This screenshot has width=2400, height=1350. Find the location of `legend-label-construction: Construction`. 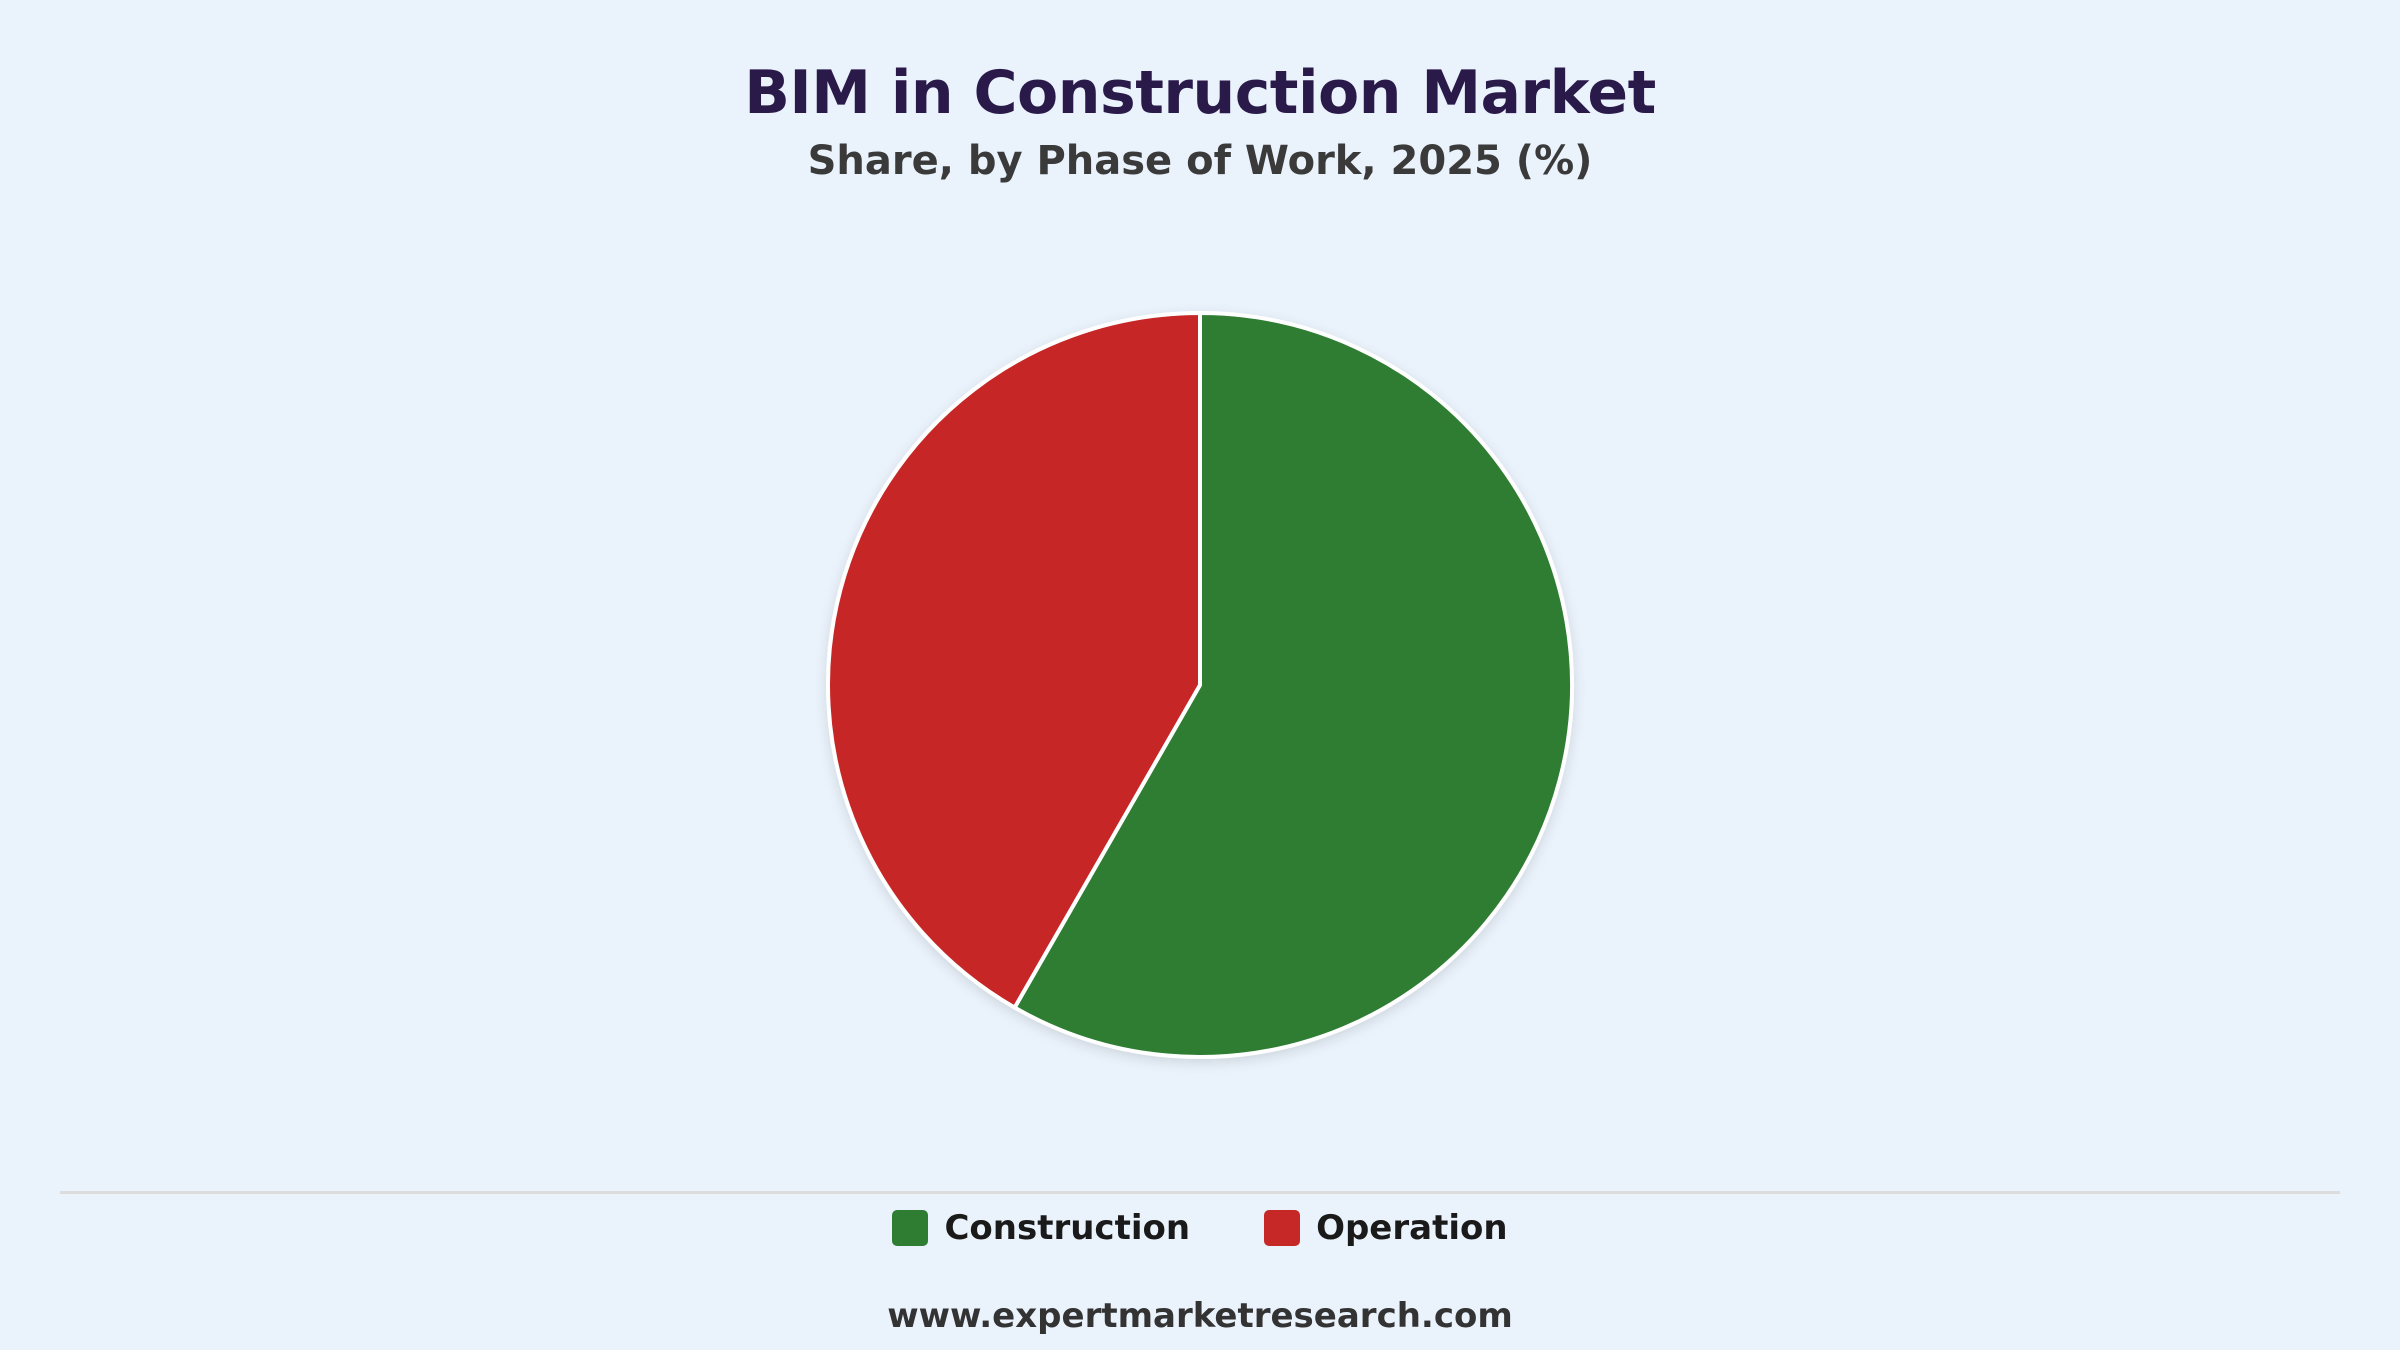

legend-label-construction: Construction is located at coordinates (1067, 1228).